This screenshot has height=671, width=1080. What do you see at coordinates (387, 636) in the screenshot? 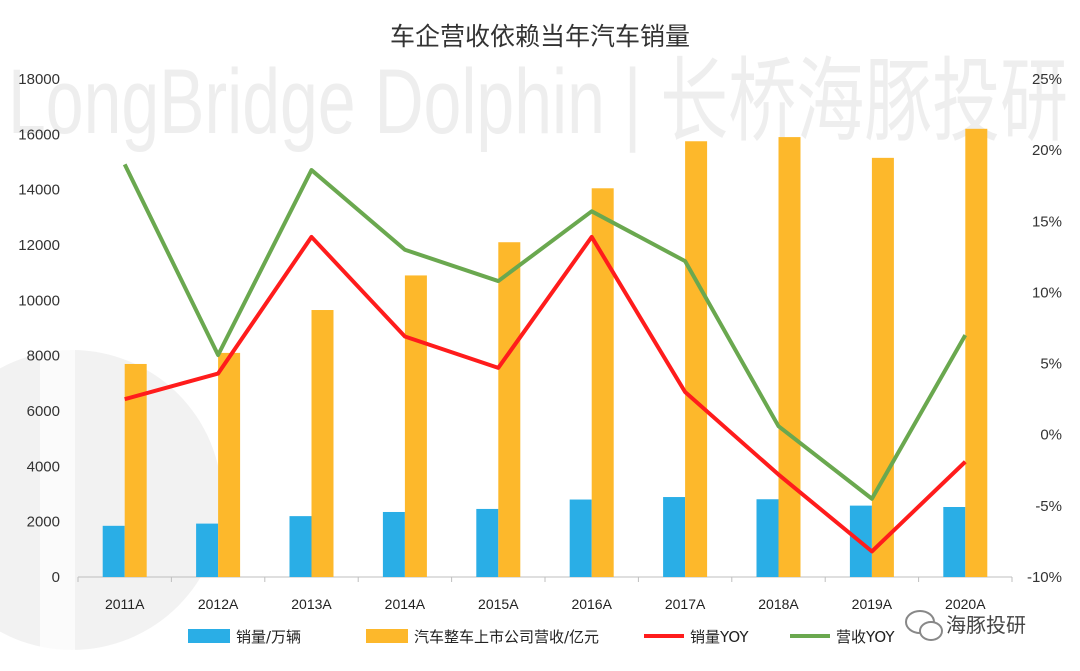
I see `legend-swatch-revenue` at bounding box center [387, 636].